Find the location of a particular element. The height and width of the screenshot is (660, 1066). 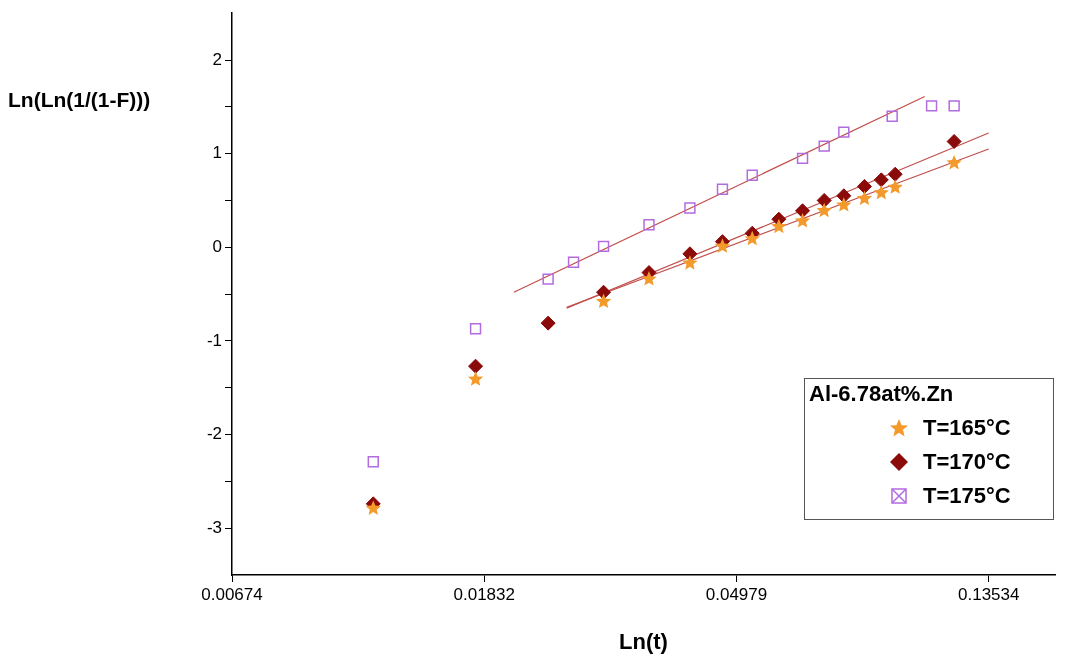

x-tick-label: 0.01832 is located at coordinates (484, 594).